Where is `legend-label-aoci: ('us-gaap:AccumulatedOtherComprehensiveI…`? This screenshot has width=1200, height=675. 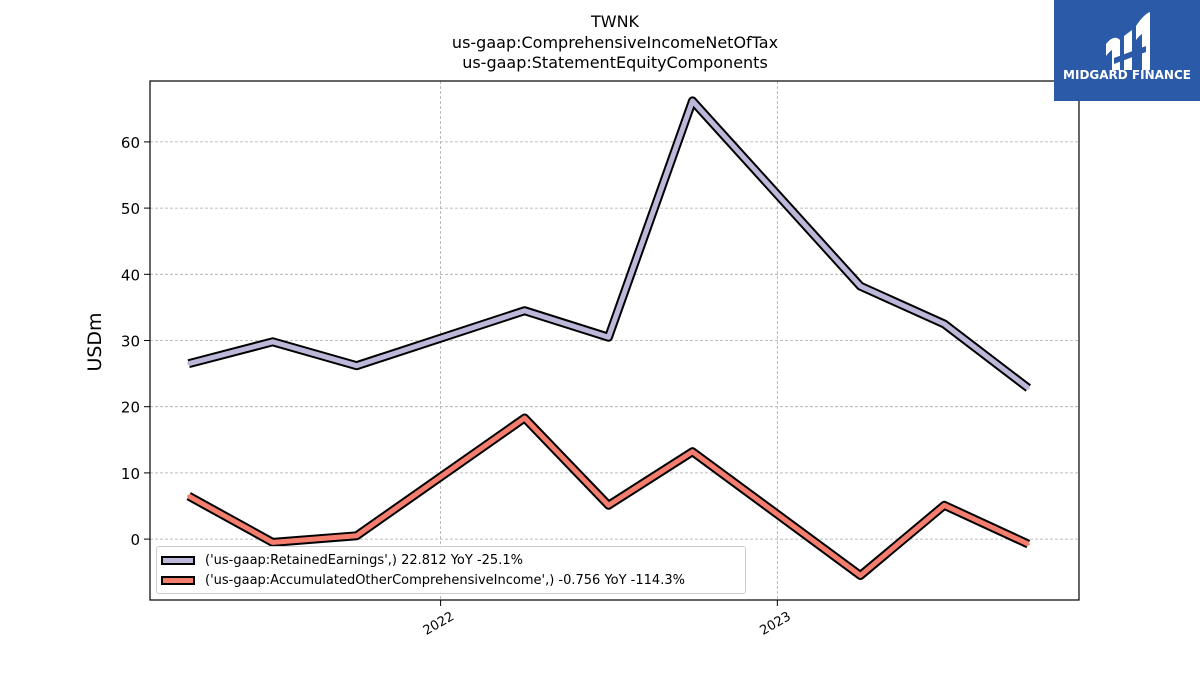
legend-label-aoci: ('us-gaap:AccumulatedOtherComprehensiveI… is located at coordinates (445, 580).